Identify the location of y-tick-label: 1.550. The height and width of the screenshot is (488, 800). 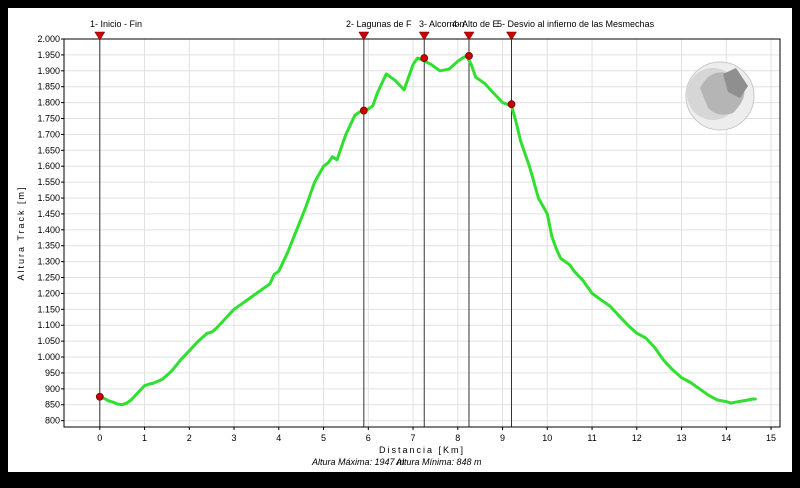
(48, 182).